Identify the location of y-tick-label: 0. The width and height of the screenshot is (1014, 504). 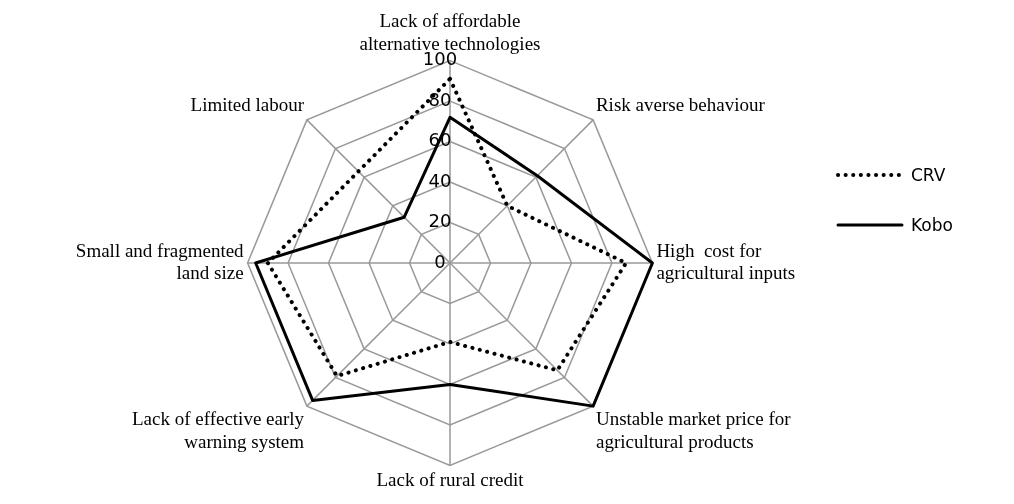
(440, 261).